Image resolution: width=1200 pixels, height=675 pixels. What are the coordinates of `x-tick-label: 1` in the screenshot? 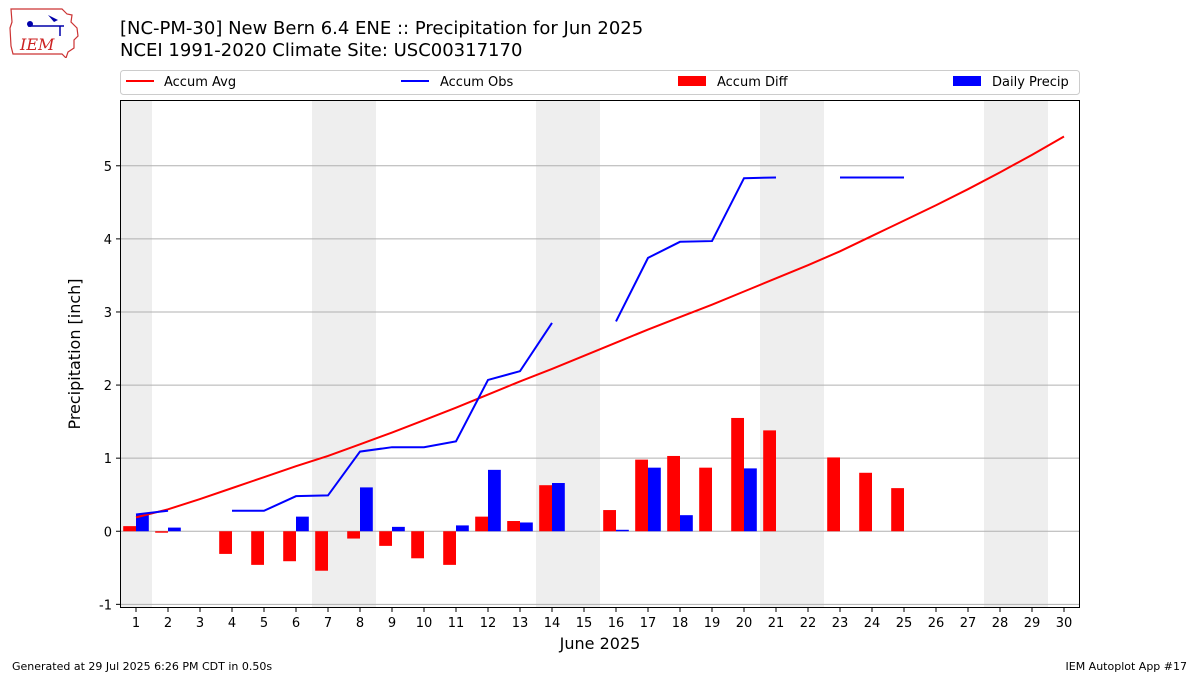 It's located at (136, 623).